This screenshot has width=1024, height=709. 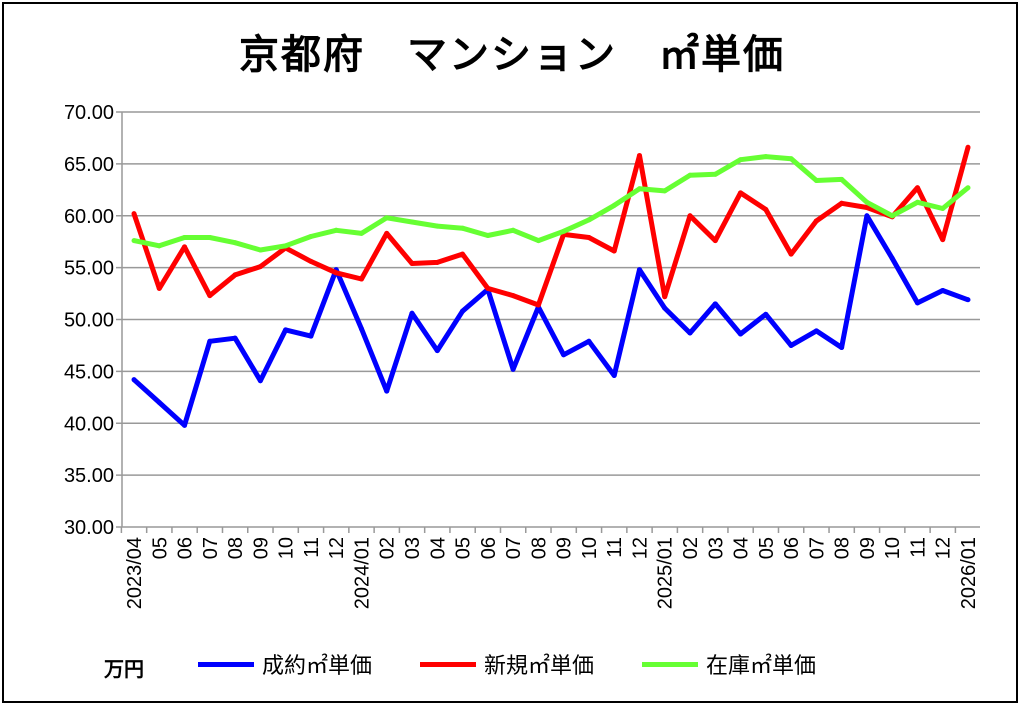 What do you see at coordinates (512, 55) in the screenshot?
I see `chart-title: 京都府 マンション ㎡単価` at bounding box center [512, 55].